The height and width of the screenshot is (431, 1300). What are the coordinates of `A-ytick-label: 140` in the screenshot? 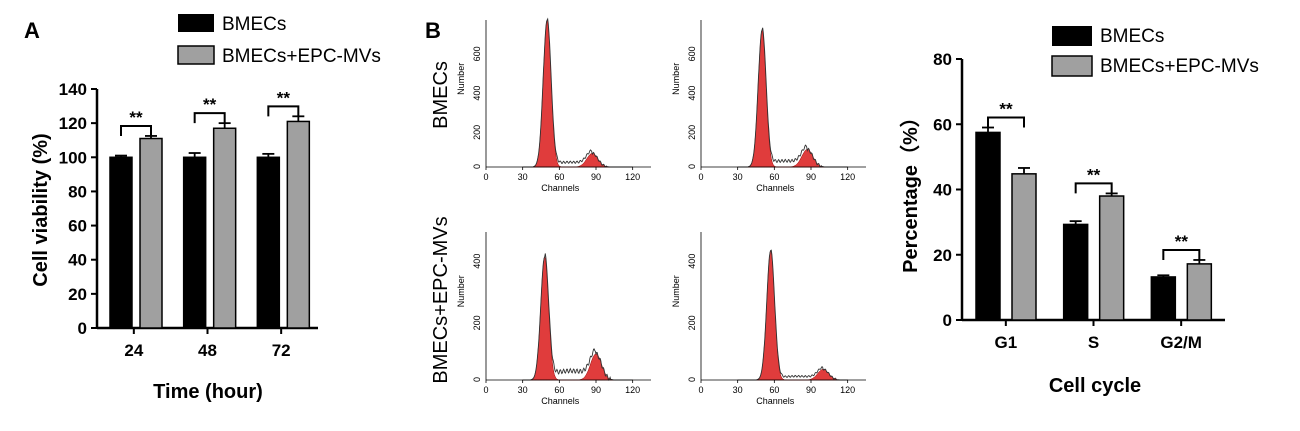 It's located at (73, 89).